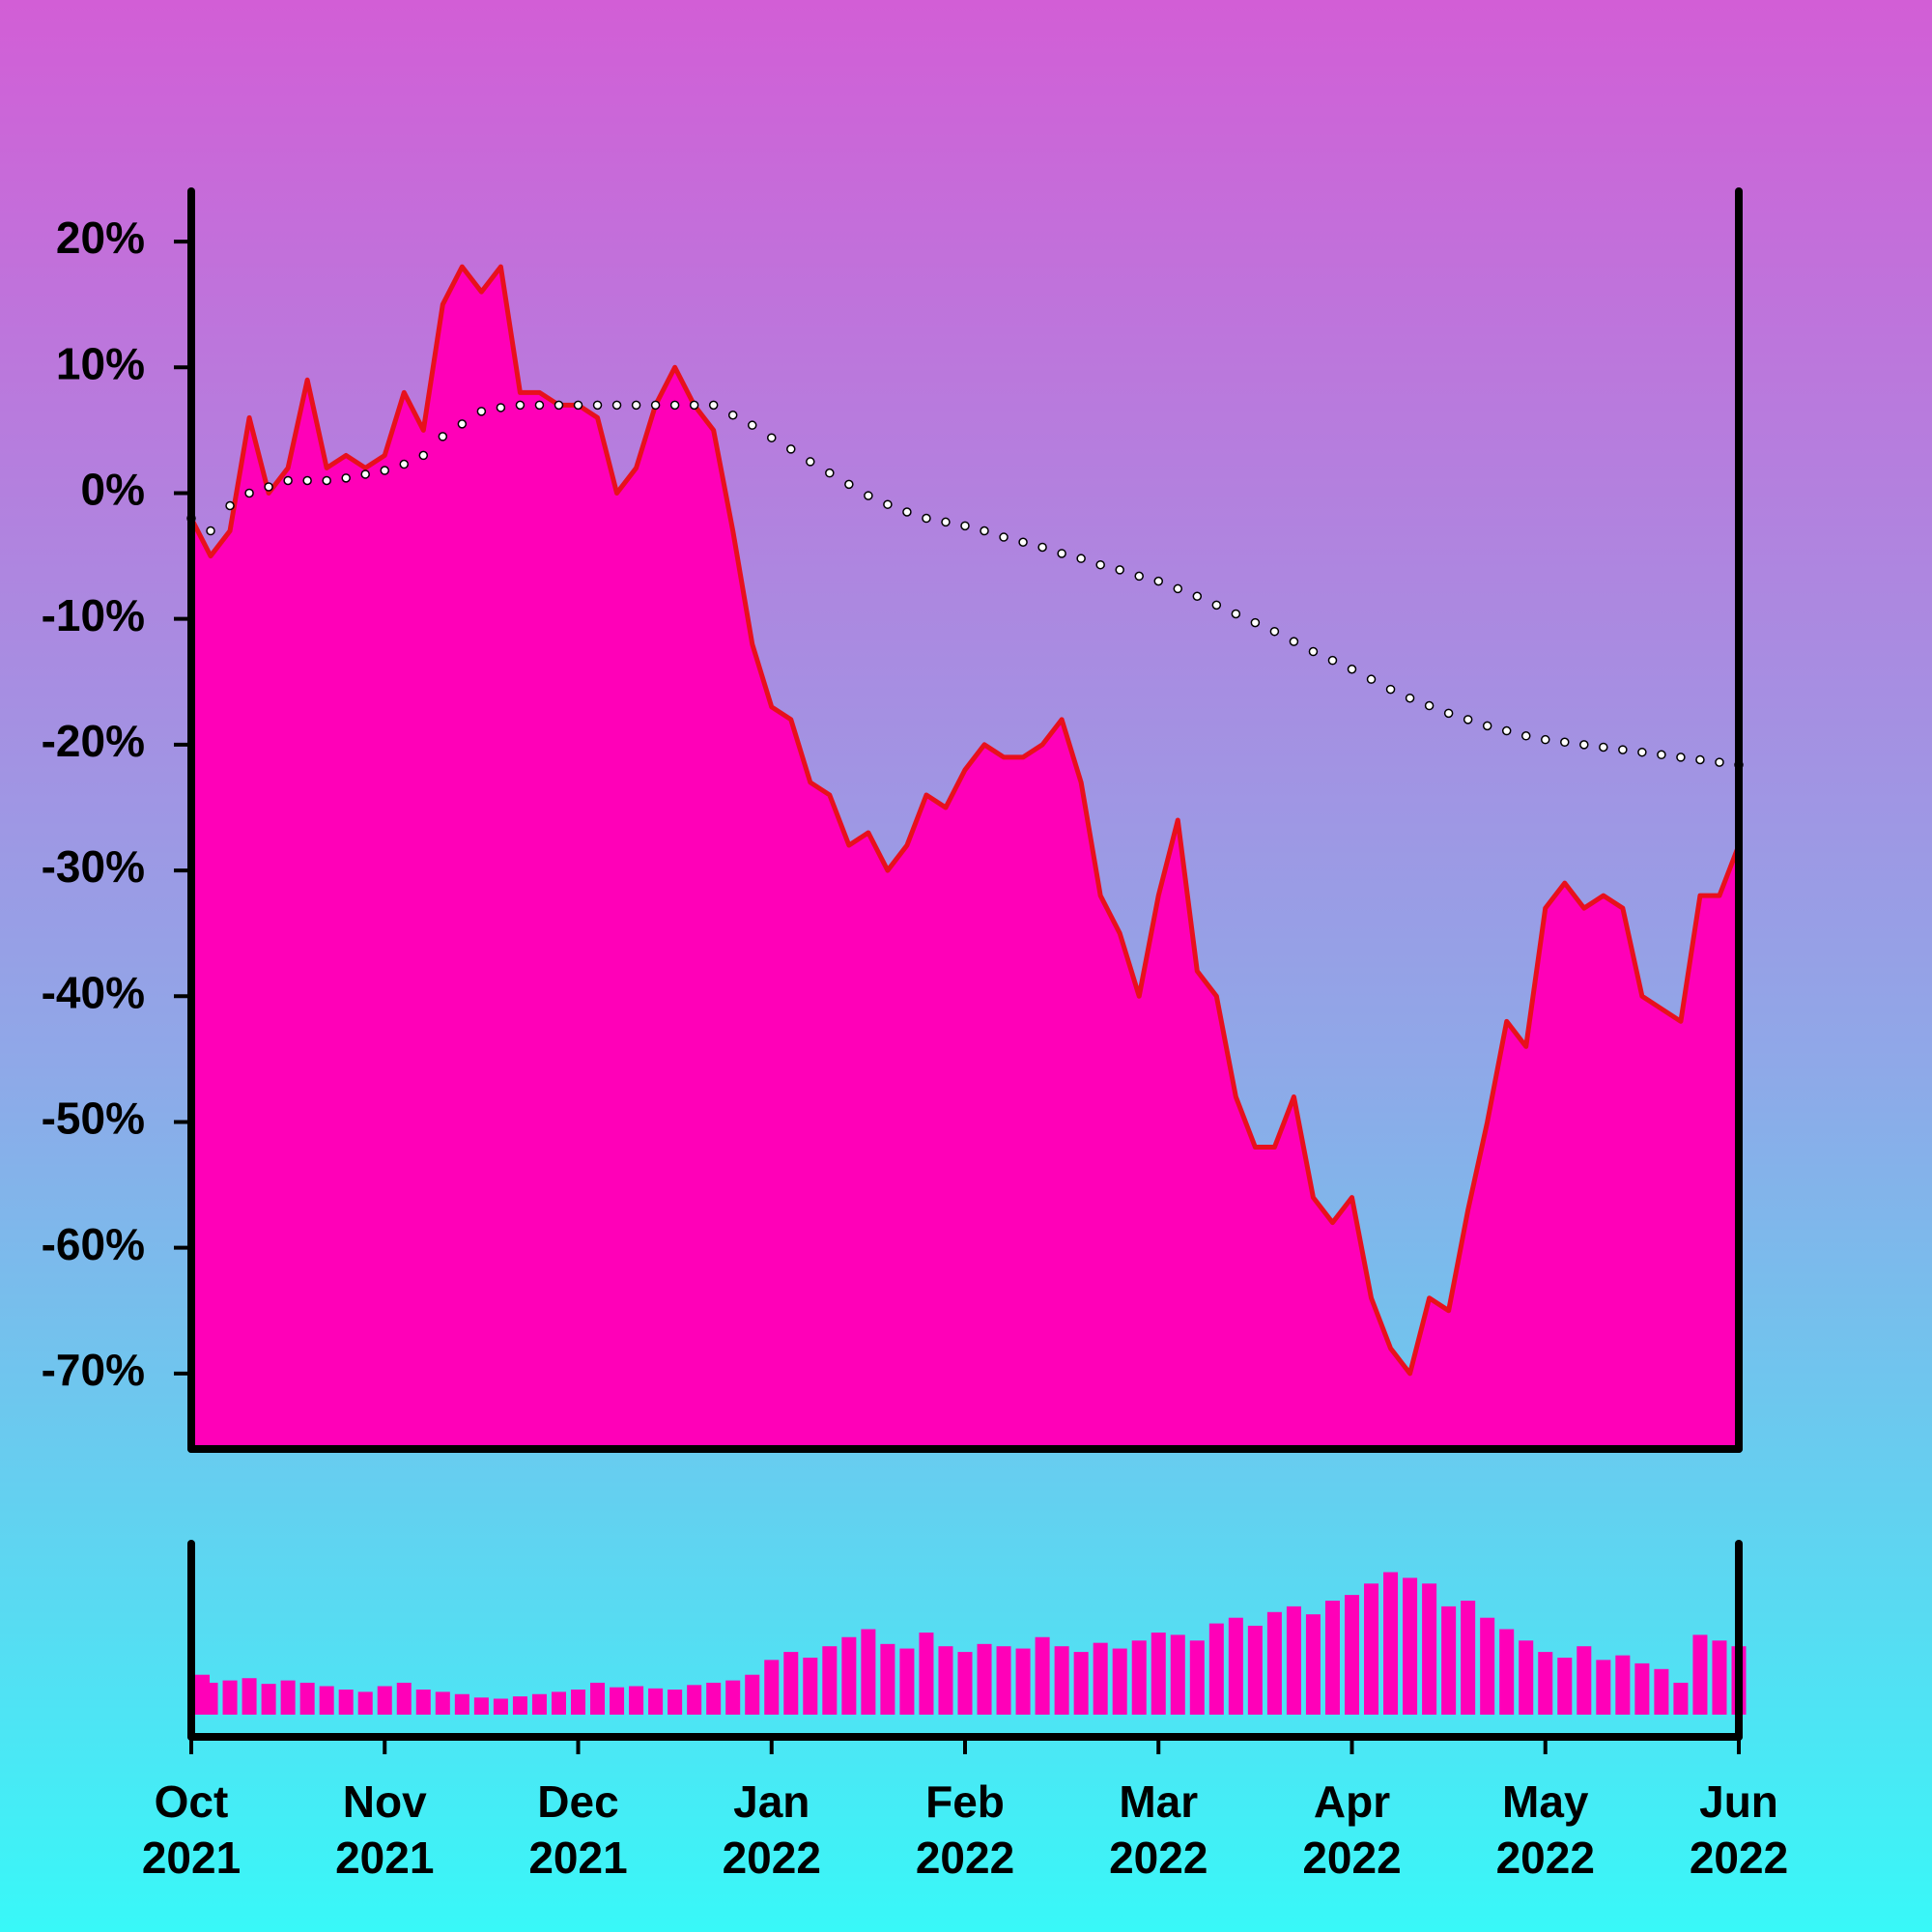 The image size is (1932, 1932). What do you see at coordinates (191, 1829) in the screenshot?
I see `x-tick-label: Oct 2021` at bounding box center [191, 1829].